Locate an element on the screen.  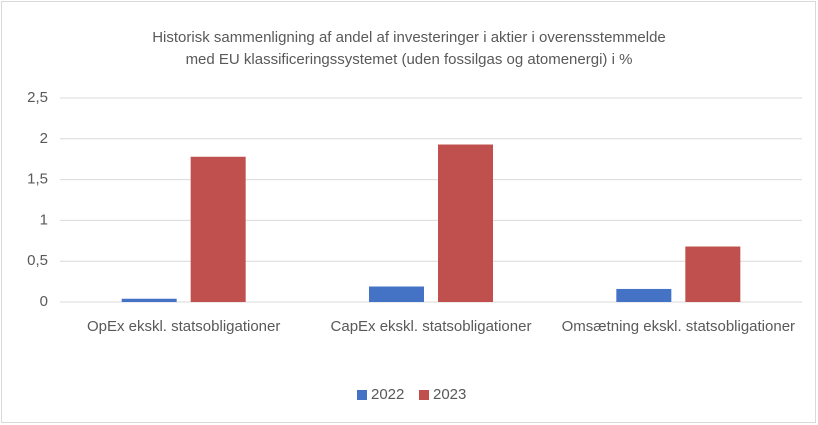
x-tick-label: OpEx ekskl. statsobligationer is located at coordinates (183, 326).